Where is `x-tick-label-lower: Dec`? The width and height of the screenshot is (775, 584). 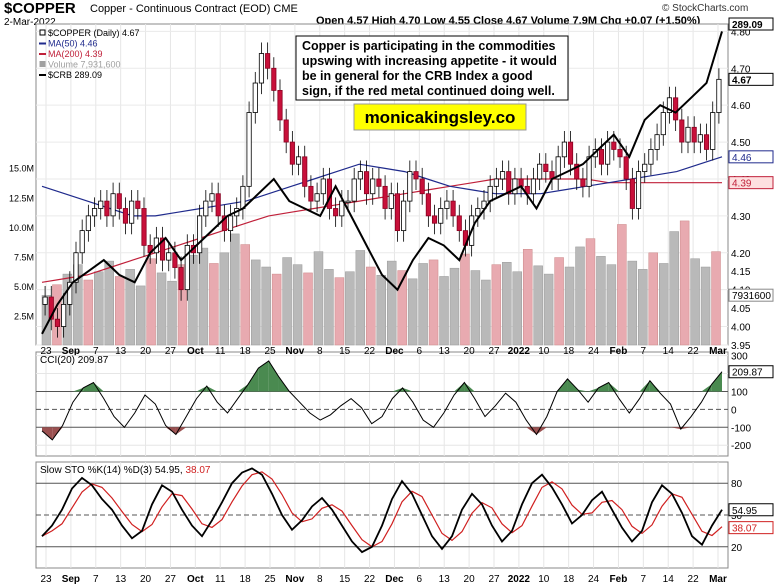
x-tick-label-lower: Dec is located at coordinates (394, 579).